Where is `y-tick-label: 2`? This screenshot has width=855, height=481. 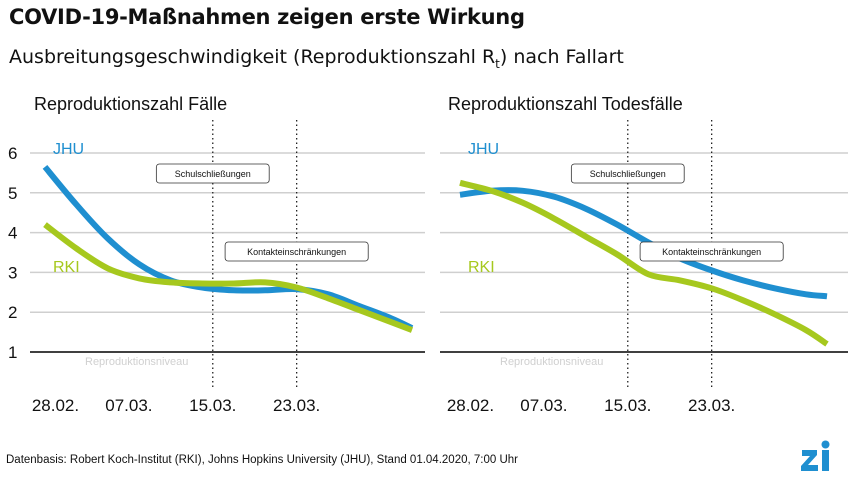
y-tick-label: 2 is located at coordinates (12, 312).